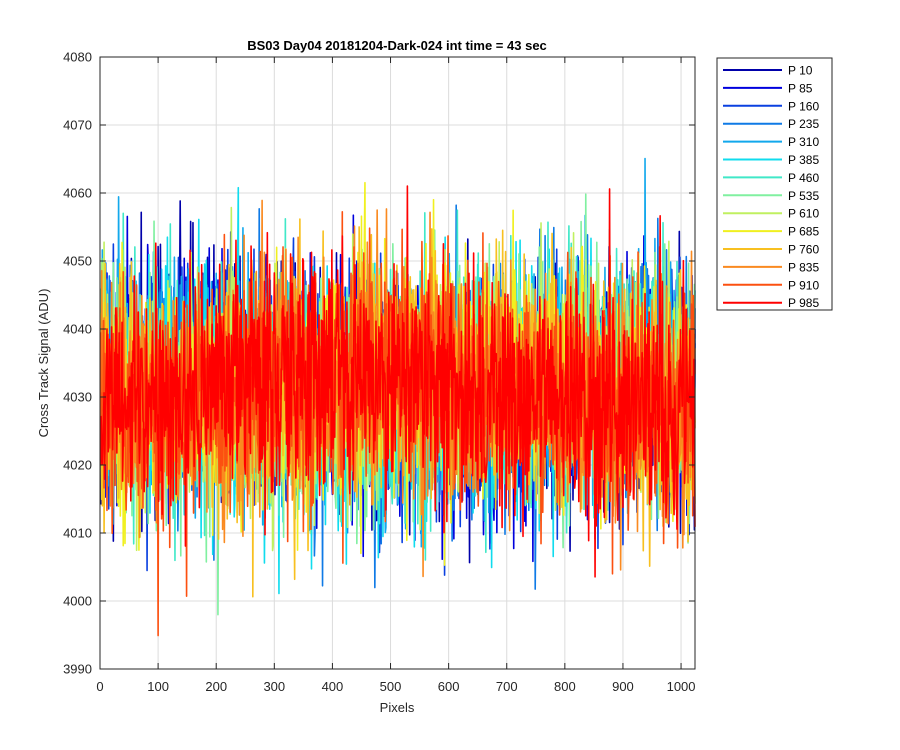 This screenshot has width=900, height=750. What do you see at coordinates (333, 686) in the screenshot?
I see `x-tick-label: 400` at bounding box center [333, 686].